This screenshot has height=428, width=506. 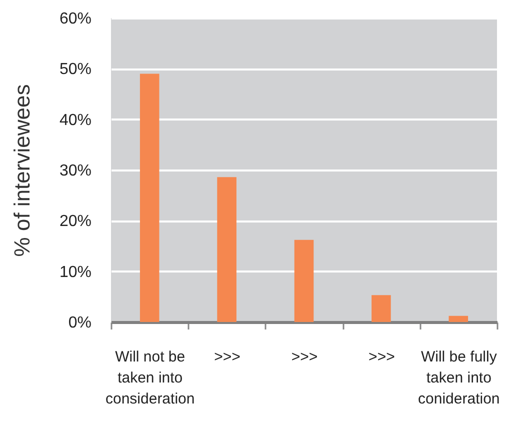 What do you see at coordinates (75, 19) in the screenshot?
I see `y-tick-label: 60%` at bounding box center [75, 19].